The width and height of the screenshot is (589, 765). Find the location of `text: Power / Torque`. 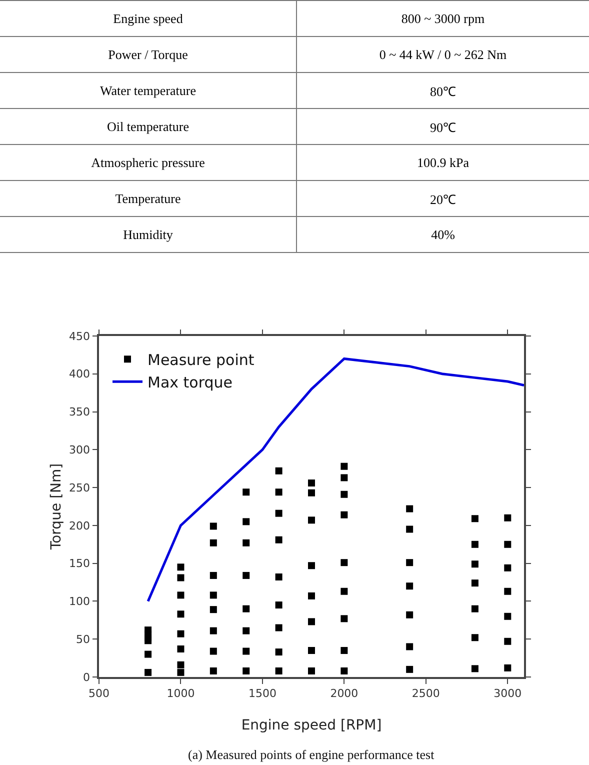

text: Power / Torque is located at coordinates (148, 54).